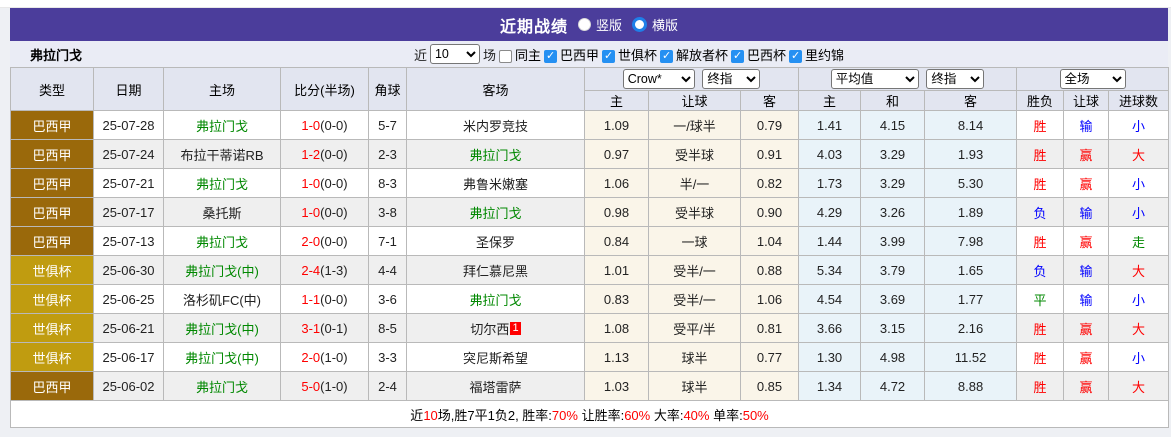 This screenshot has width=1171, height=437. I want to click on title-bar: 近期战绩 竖版 横版, so click(589, 24).